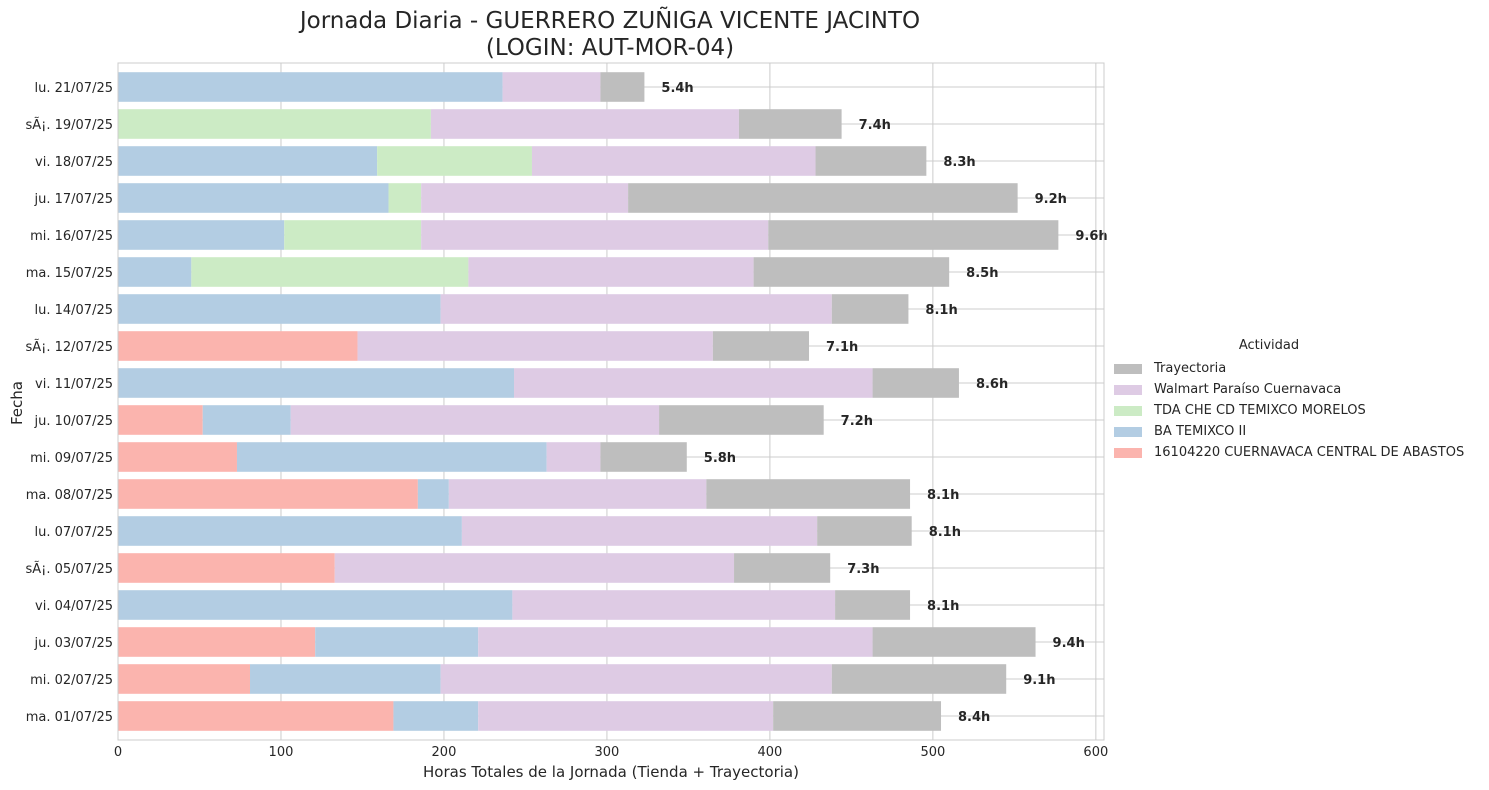 The width and height of the screenshot is (1489, 790). I want to click on legend-title: Actividad, so click(1269, 345).